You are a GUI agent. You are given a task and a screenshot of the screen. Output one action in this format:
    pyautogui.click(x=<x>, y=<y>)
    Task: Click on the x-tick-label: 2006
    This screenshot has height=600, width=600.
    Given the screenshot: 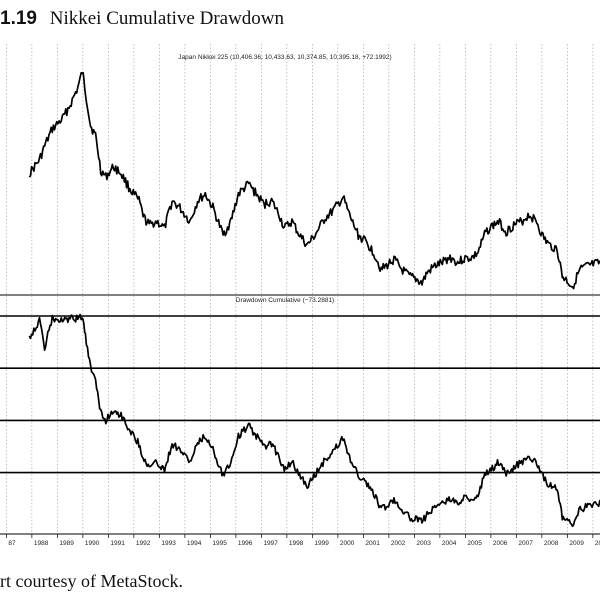 What is the action you would take?
    pyautogui.click(x=500, y=543)
    